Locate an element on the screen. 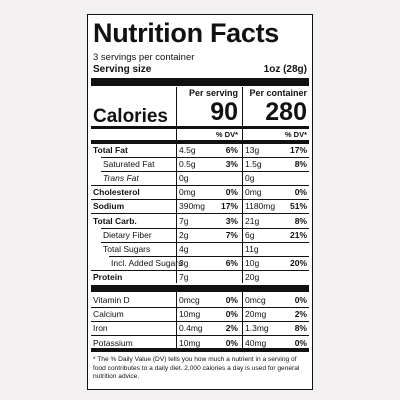 This screenshot has width=400, height=400. serving-size-label: Serving size is located at coordinates (122, 69).